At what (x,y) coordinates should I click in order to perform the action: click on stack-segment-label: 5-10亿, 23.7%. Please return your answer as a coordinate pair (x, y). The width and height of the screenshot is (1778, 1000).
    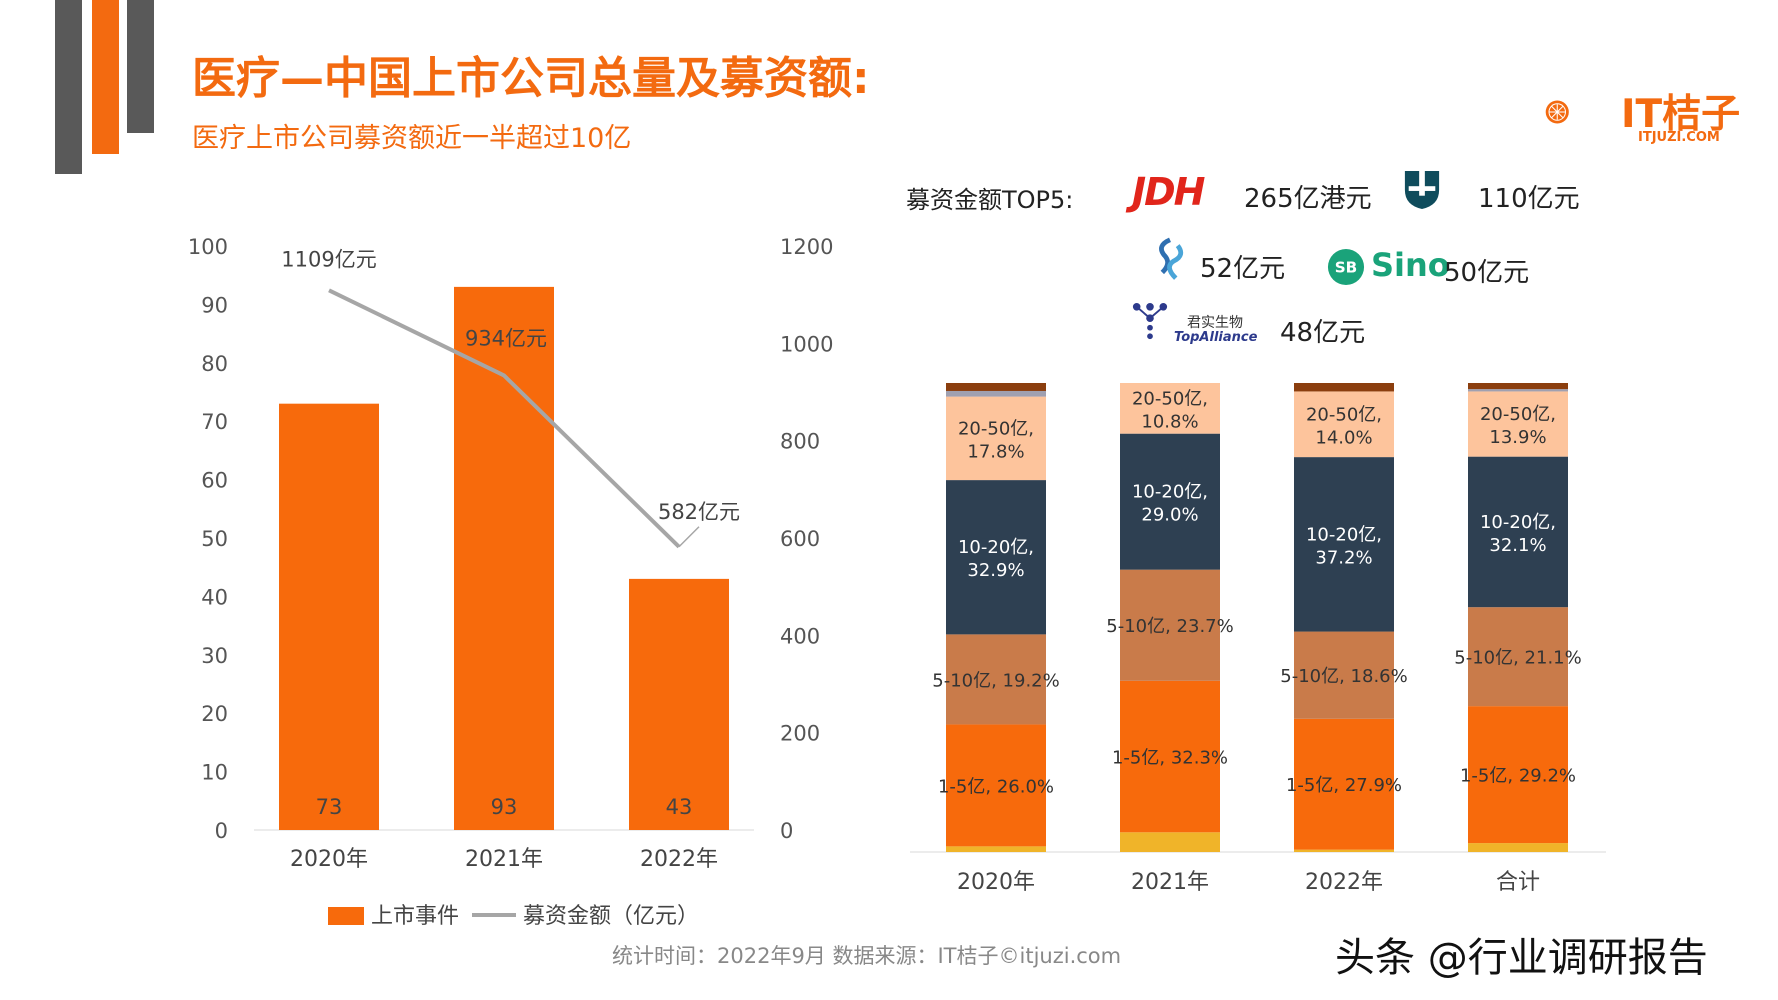
    Looking at the image, I should click on (1169, 626).